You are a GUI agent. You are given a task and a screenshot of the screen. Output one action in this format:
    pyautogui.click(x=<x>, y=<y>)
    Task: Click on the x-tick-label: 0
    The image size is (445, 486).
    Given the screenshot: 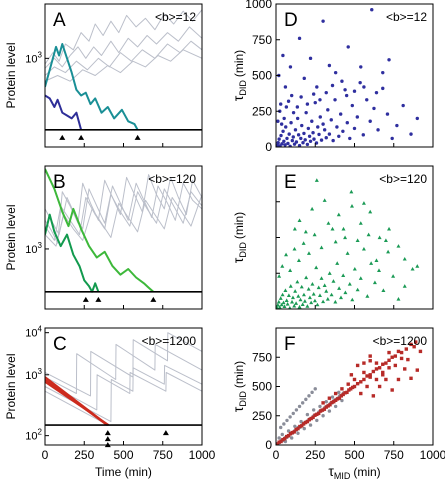 What is the action you would take?
    pyautogui.click(x=45, y=455)
    